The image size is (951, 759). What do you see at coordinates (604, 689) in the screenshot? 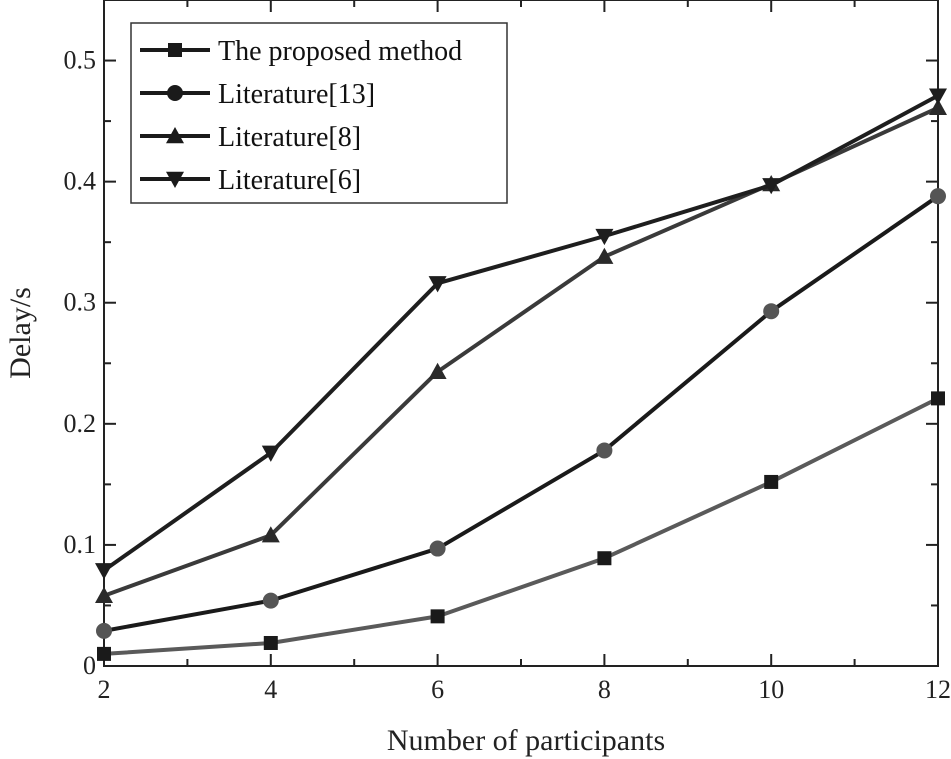
I see `x-tick-label: 8` at bounding box center [604, 689].